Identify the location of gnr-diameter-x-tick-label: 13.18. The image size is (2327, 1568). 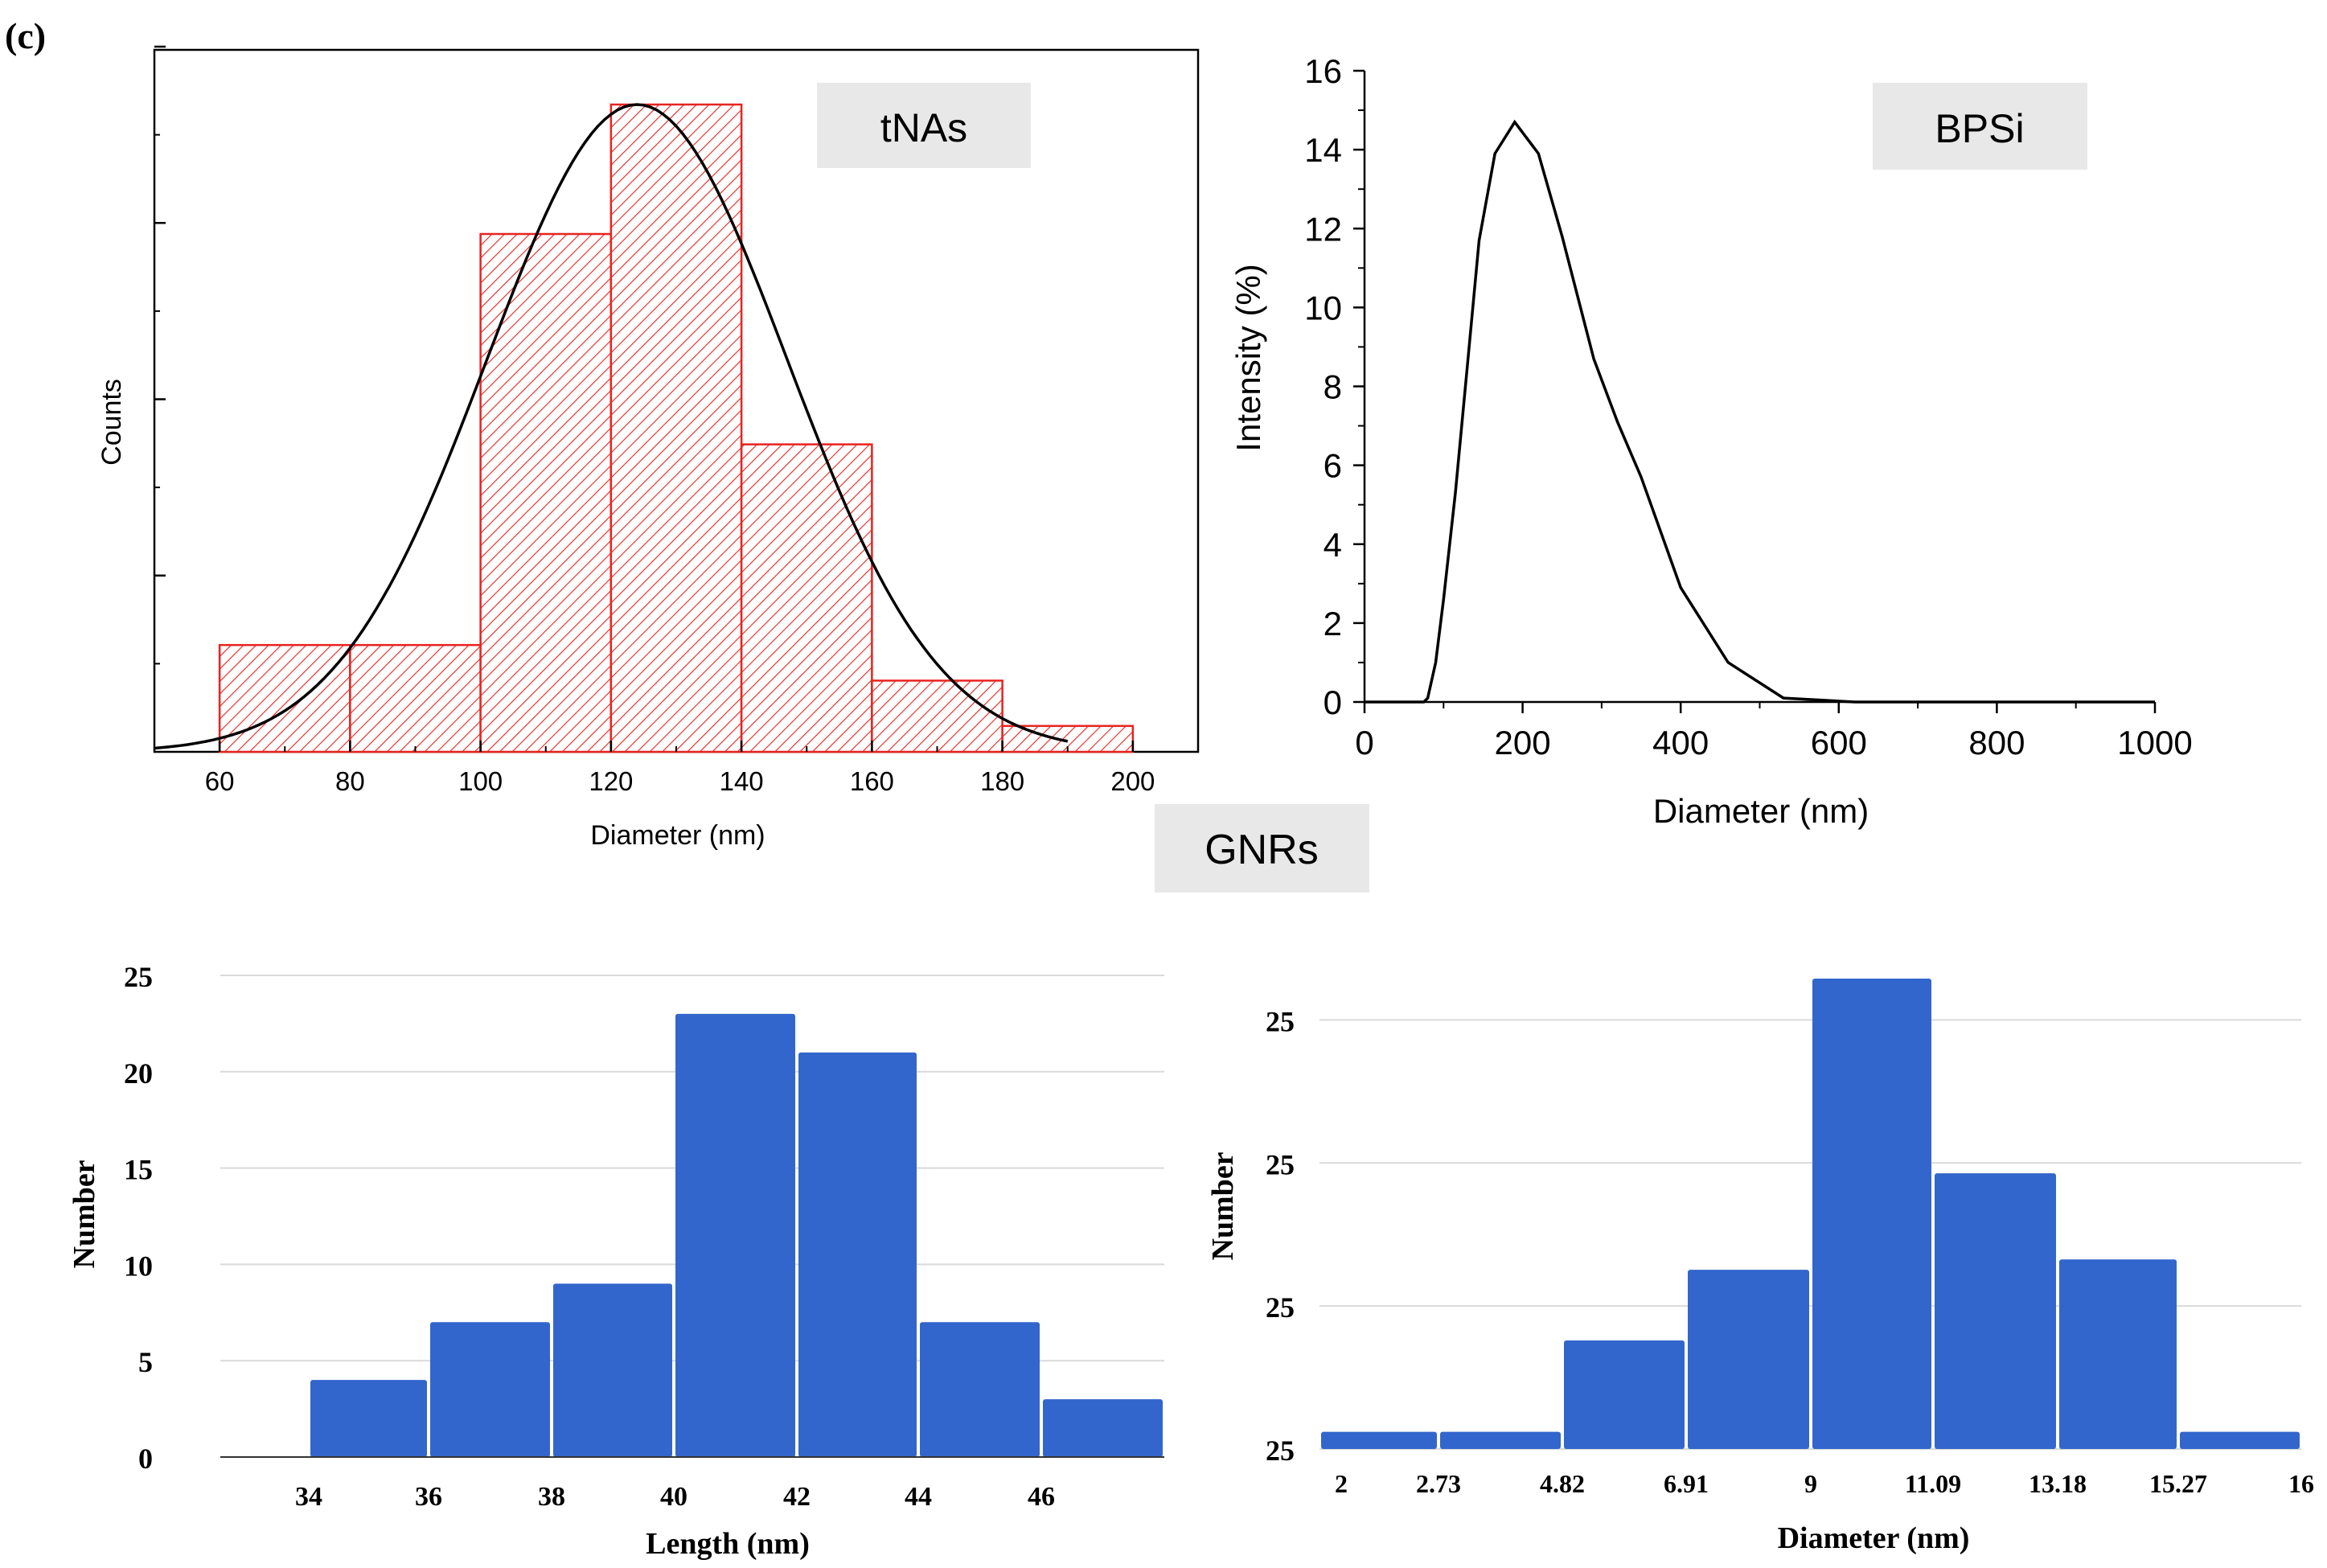
(2058, 1483).